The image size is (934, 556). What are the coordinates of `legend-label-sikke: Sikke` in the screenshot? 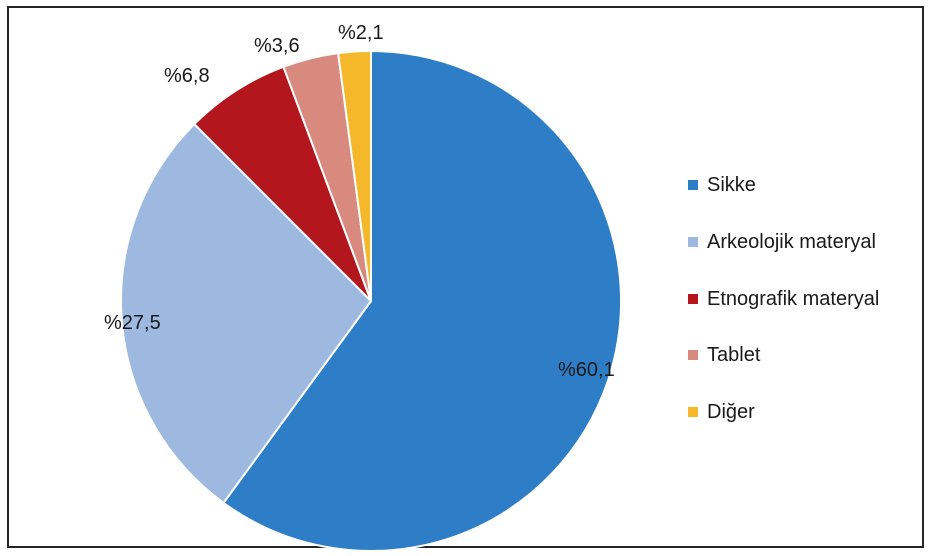 It's located at (731, 185).